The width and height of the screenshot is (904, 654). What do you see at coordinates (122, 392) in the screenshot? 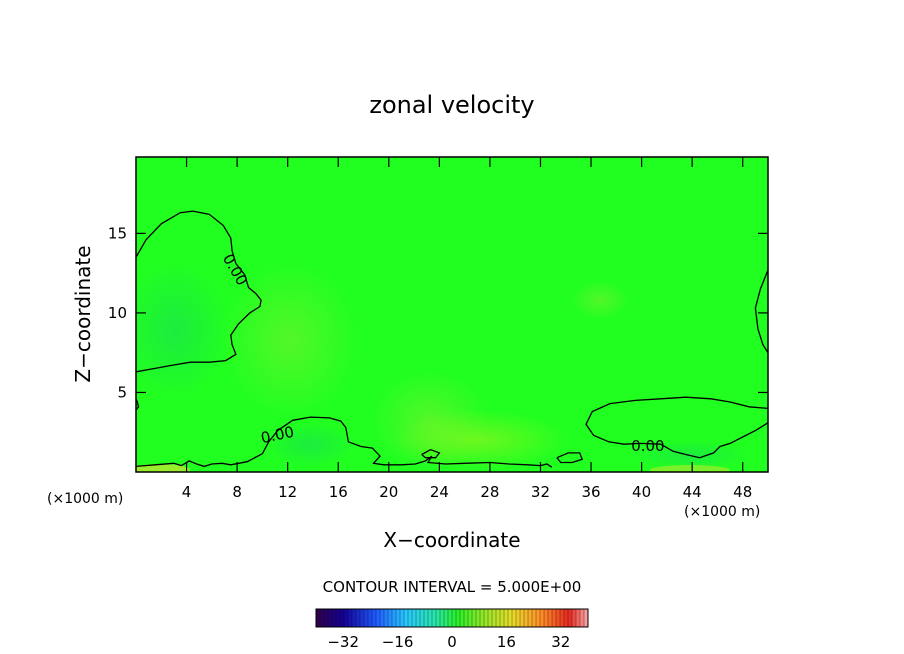
I see `y-tick-label: 5` at bounding box center [122, 392].